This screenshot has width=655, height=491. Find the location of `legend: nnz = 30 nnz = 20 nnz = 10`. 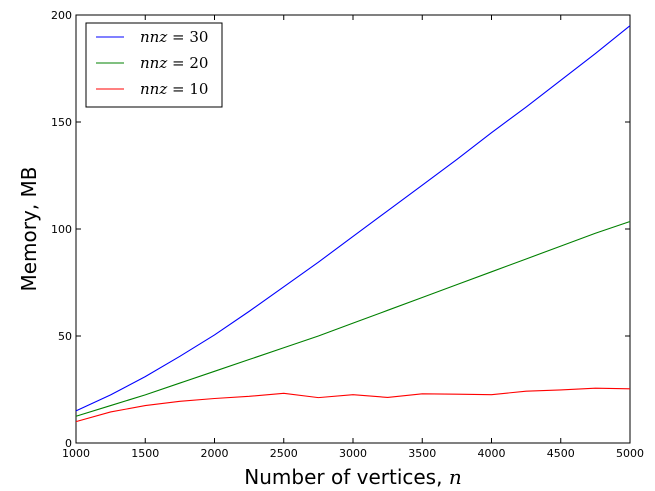

legend: nnz = 30 nnz = 20 nnz = 10 is located at coordinates (154, 65).